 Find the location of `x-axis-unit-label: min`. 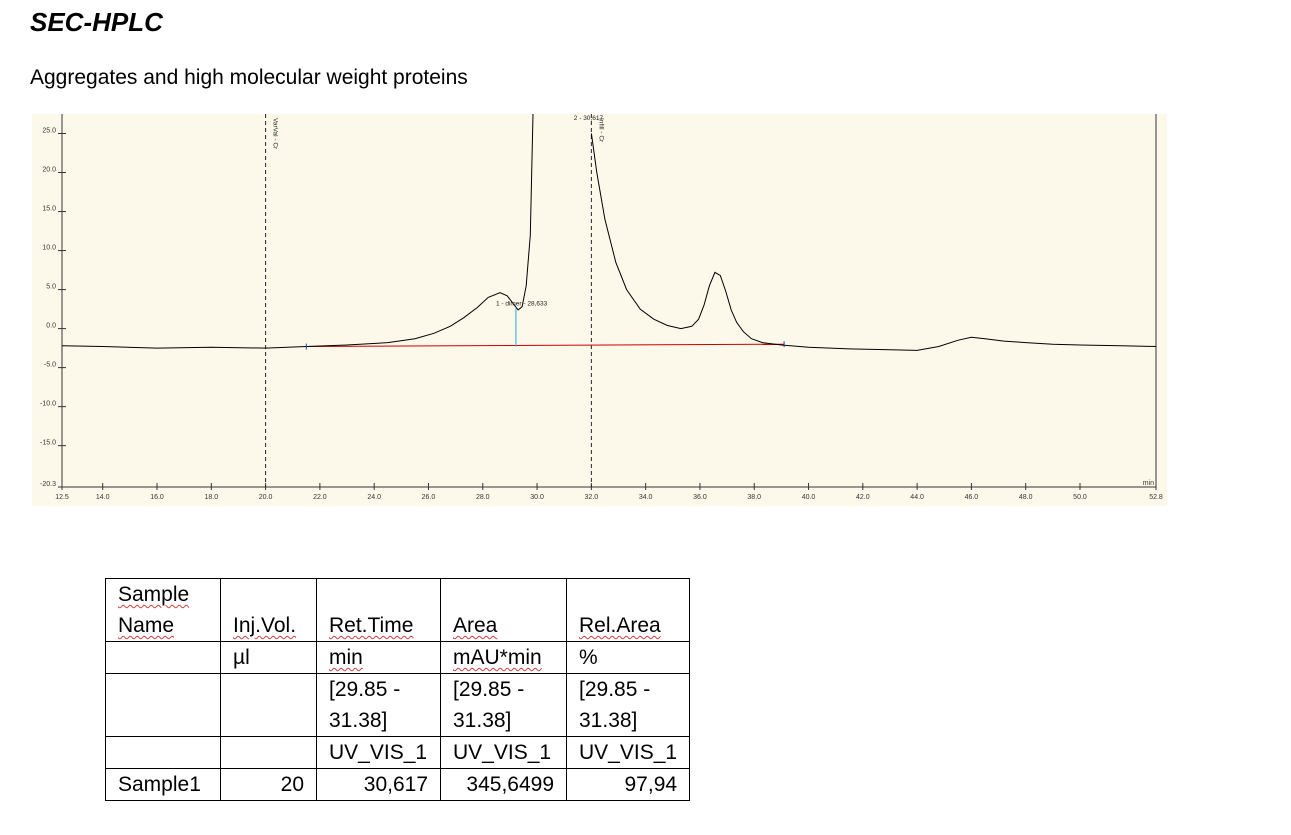

x-axis-unit-label: min is located at coordinates (1148, 483).